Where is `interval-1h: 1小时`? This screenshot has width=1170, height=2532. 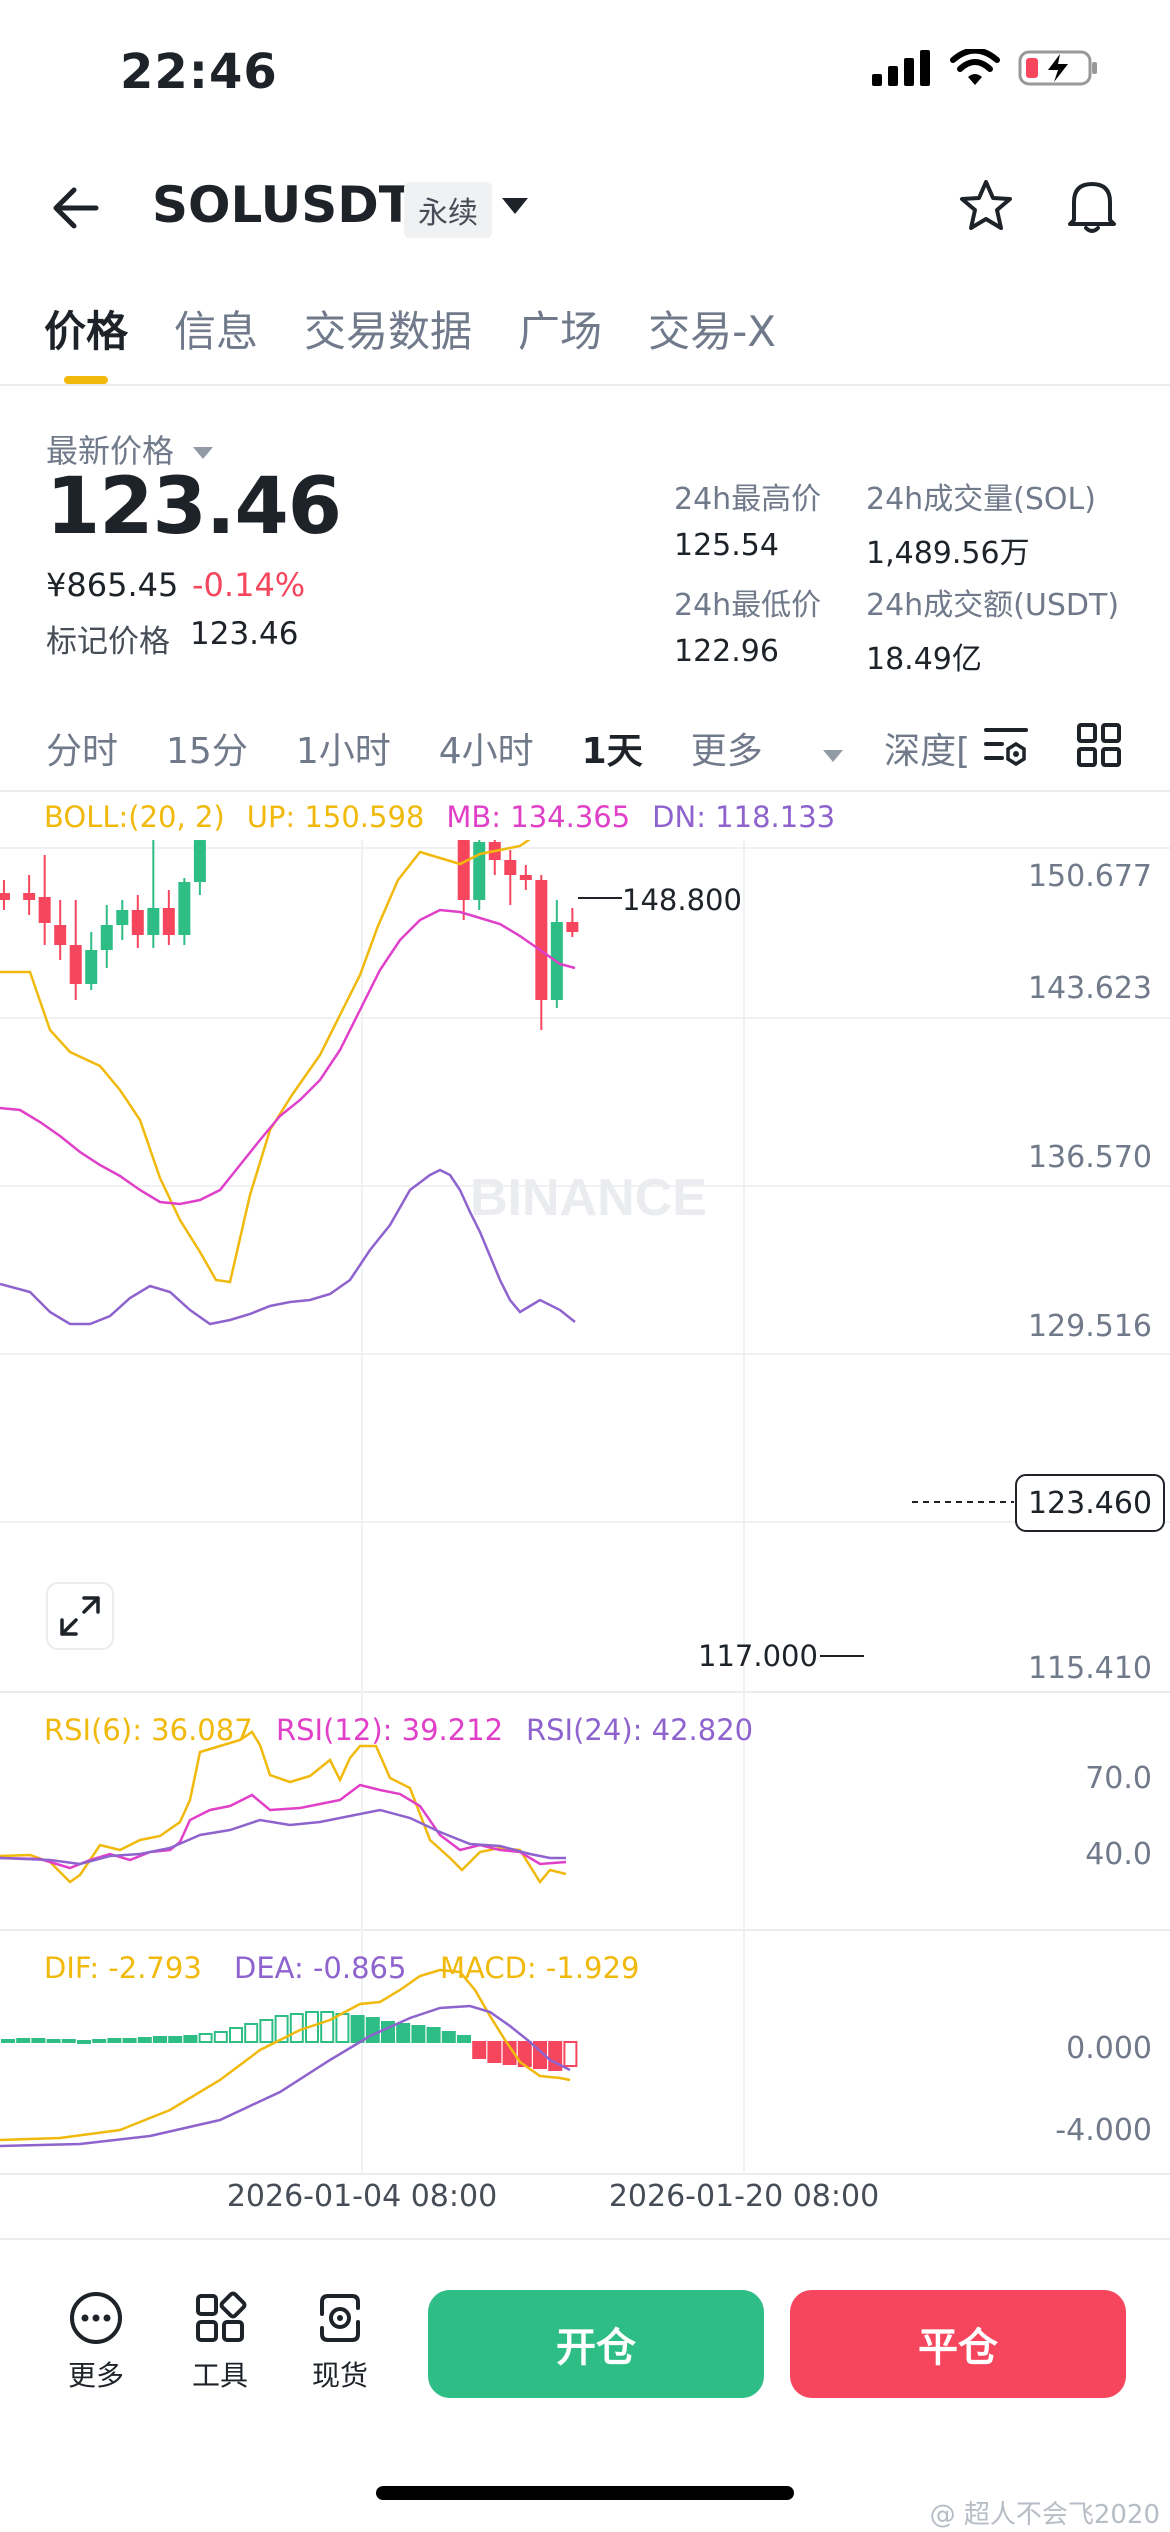
interval-1h: 1小时 is located at coordinates (343, 751).